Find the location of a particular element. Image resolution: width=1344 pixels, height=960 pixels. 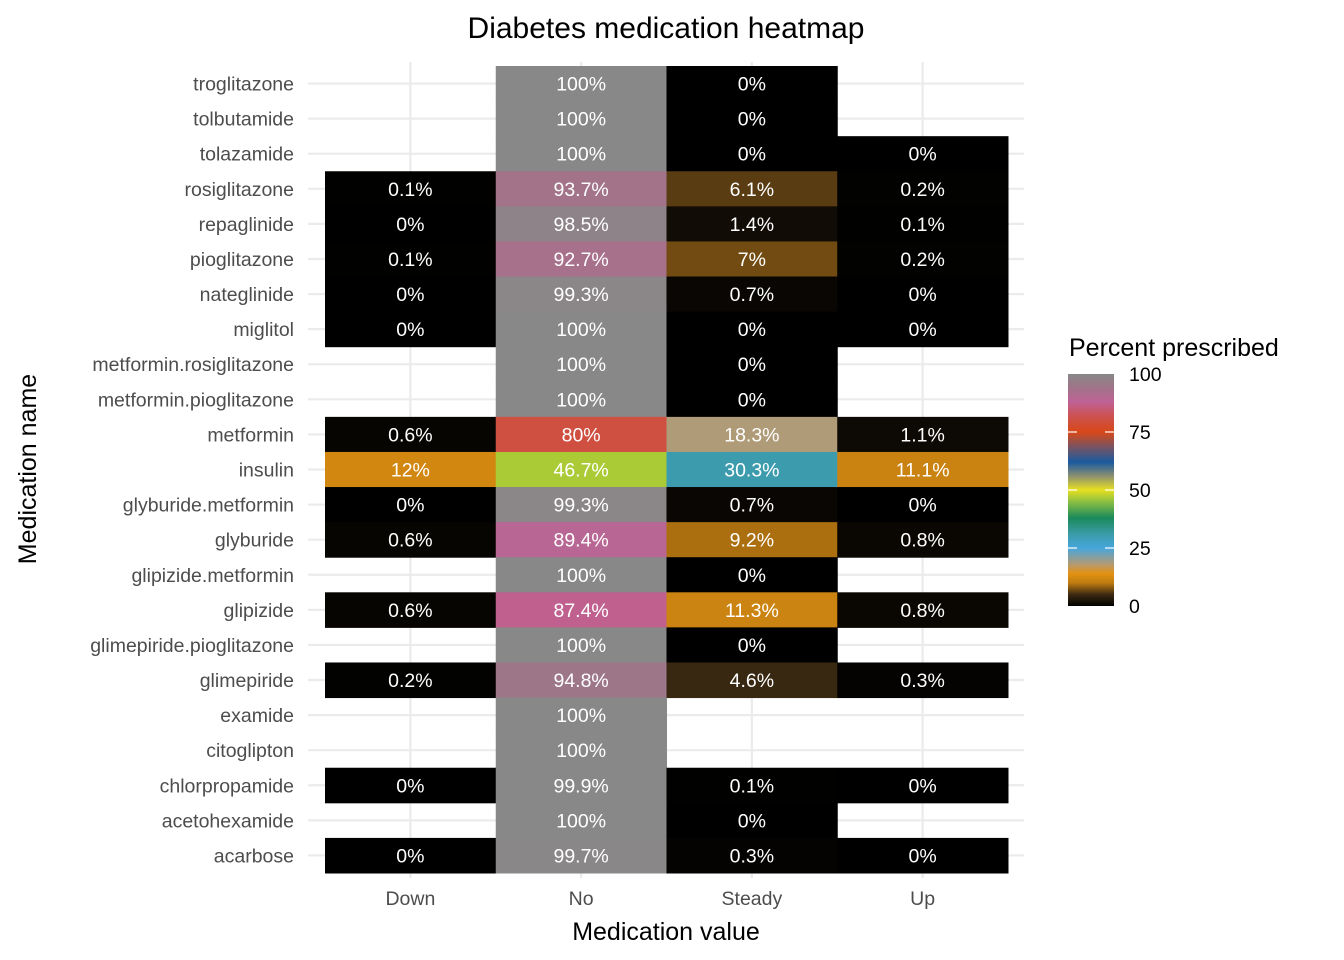

y-tick-label: insulin is located at coordinates (266, 471).